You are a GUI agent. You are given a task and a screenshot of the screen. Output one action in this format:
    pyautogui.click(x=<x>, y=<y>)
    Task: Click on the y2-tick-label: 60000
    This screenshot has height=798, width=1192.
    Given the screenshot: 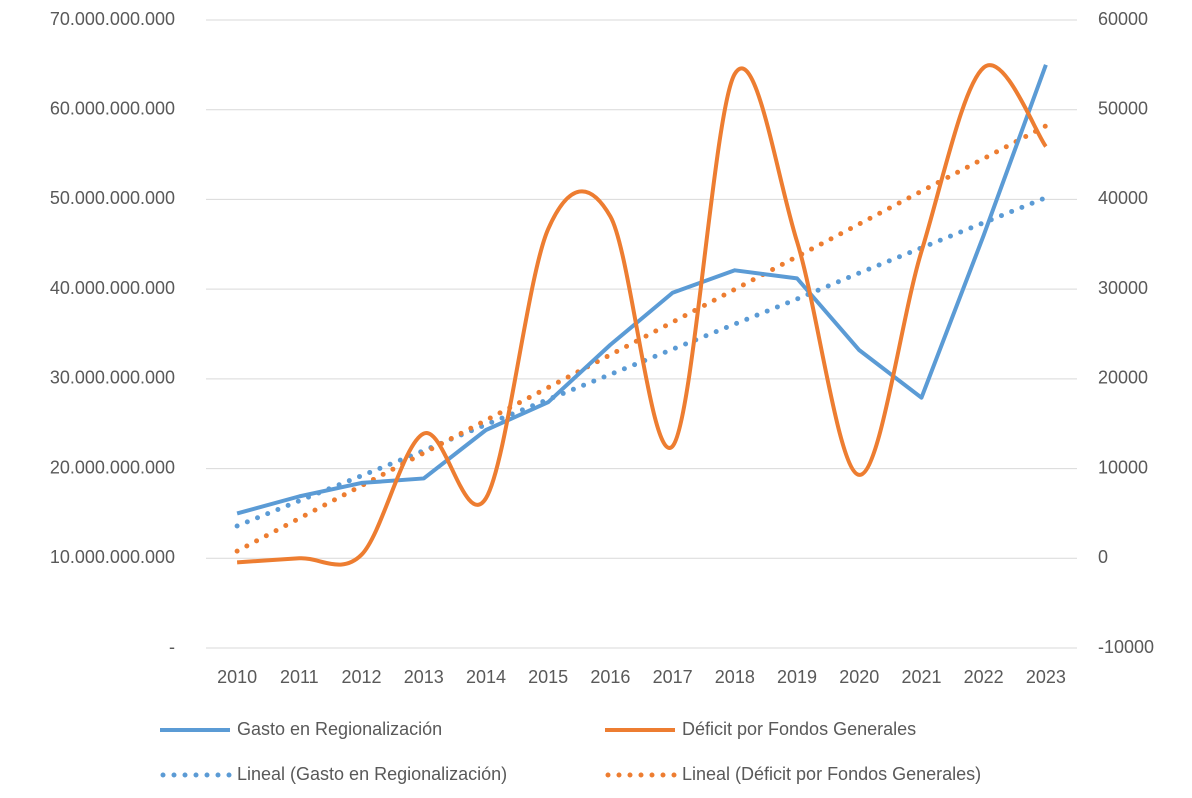 What is the action you would take?
    pyautogui.click(x=1123, y=19)
    